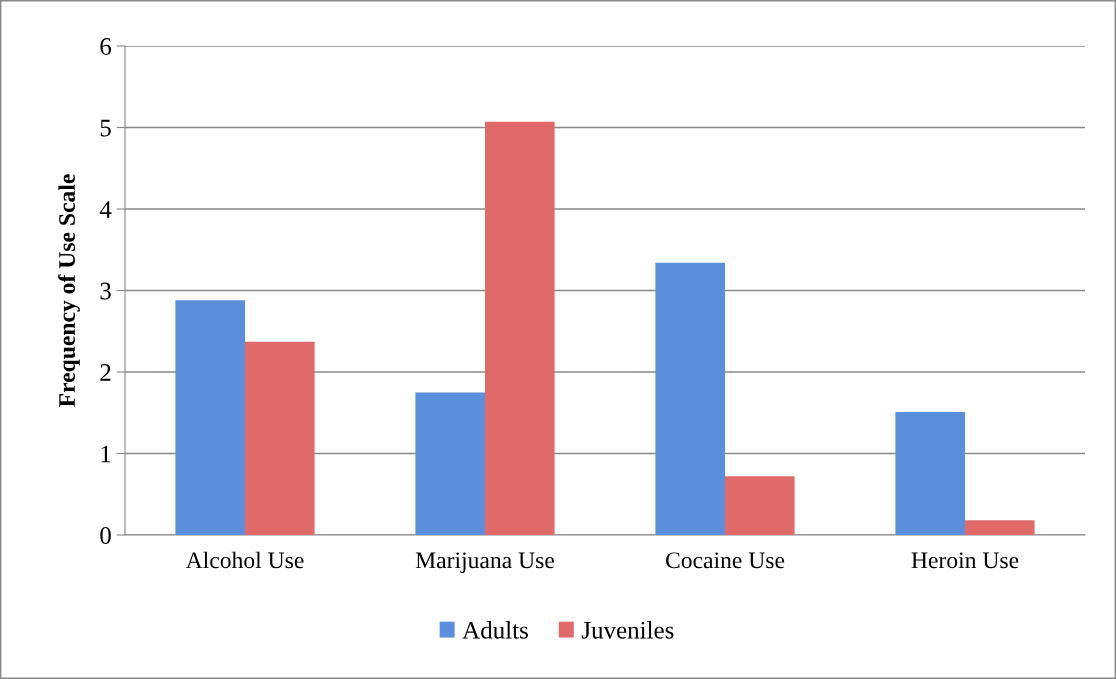 The height and width of the screenshot is (679, 1116). I want to click on x-tick-label: Heroin Use, so click(965, 560).